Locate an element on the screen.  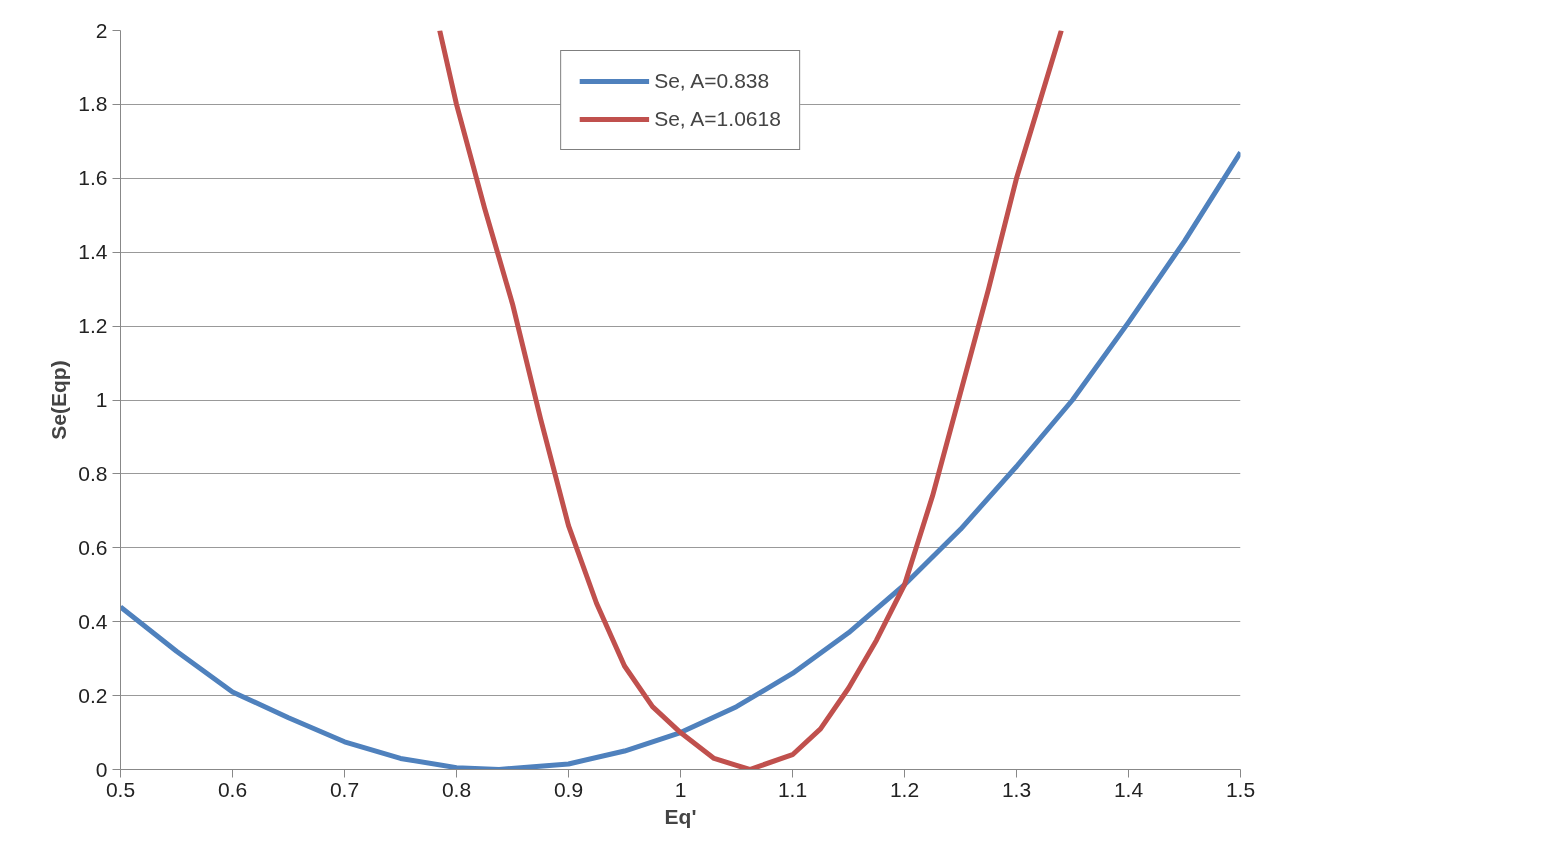
y-tick-label: 0 is located at coordinates (101, 769).